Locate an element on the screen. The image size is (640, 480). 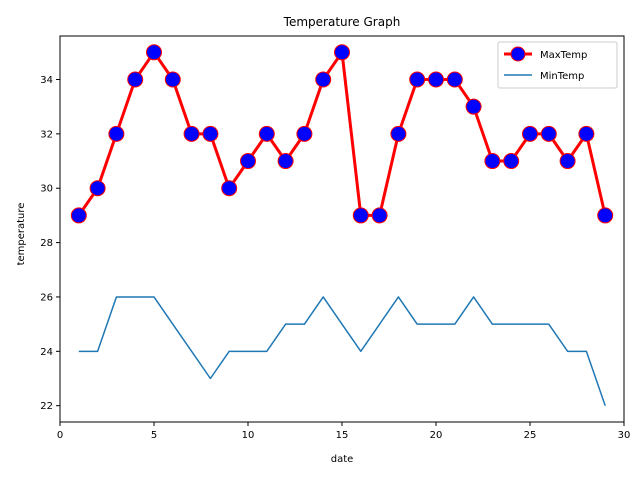
legend-label-mintemp: MinTemp is located at coordinates (562, 76).